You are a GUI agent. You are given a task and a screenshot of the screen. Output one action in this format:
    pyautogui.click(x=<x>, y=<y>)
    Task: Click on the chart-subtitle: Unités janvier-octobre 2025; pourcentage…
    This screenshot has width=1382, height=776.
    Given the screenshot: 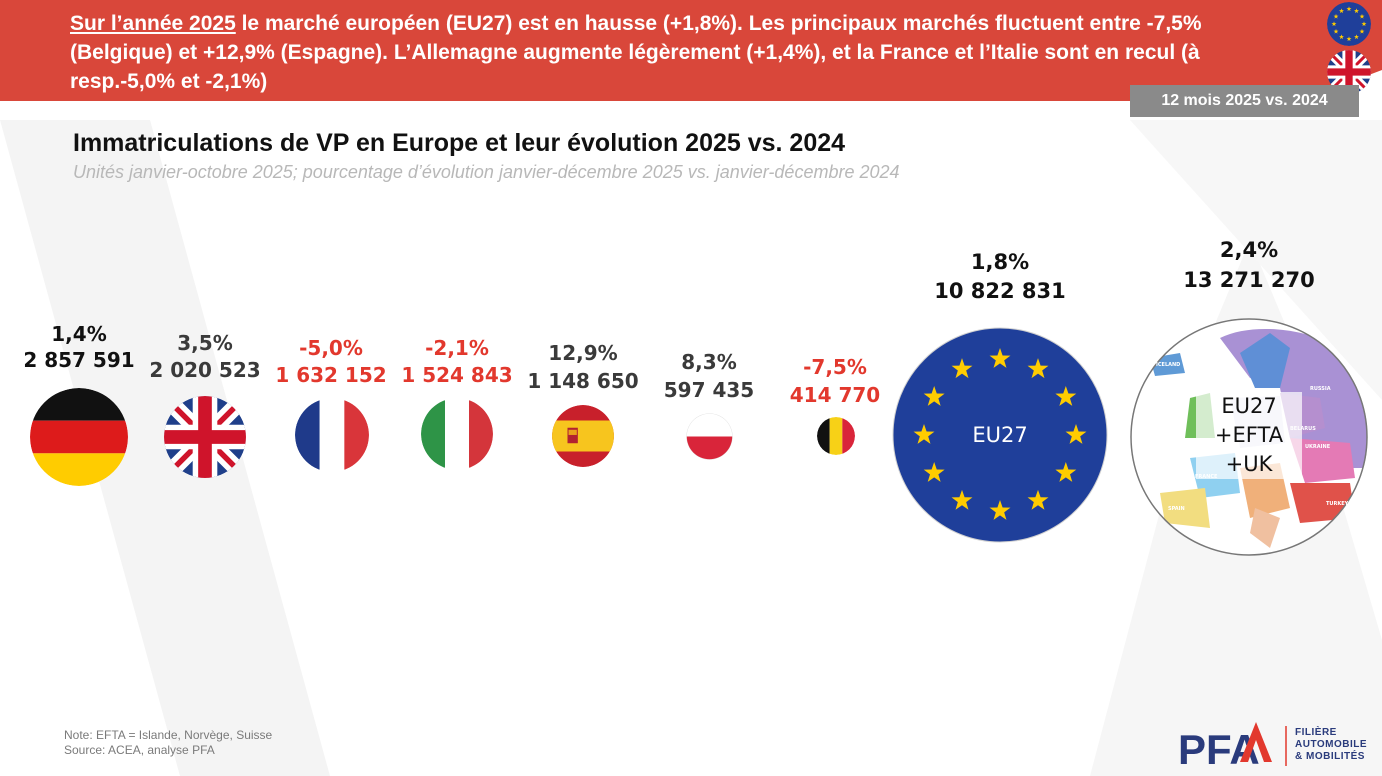 What is the action you would take?
    pyautogui.click(x=486, y=172)
    